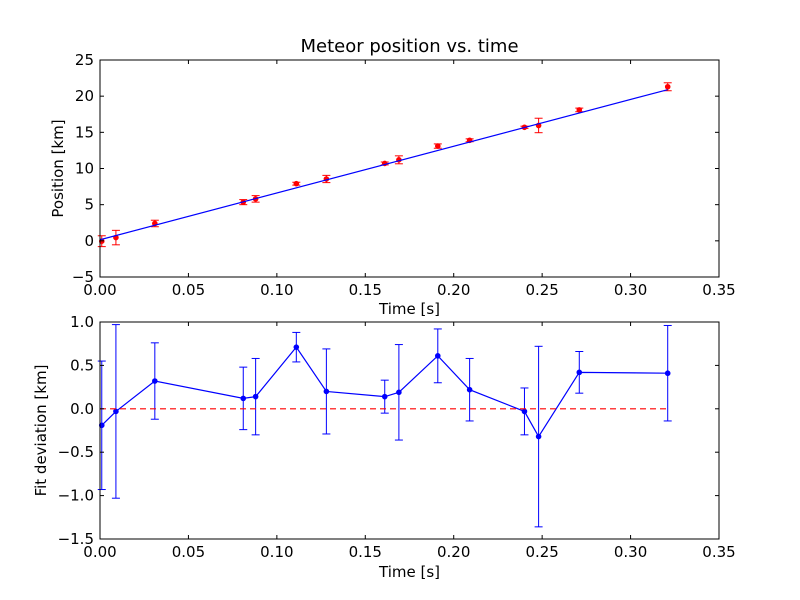  What do you see at coordinates (82, 409) in the screenshot?
I see `y-tick-label: 0.0` at bounding box center [82, 409].